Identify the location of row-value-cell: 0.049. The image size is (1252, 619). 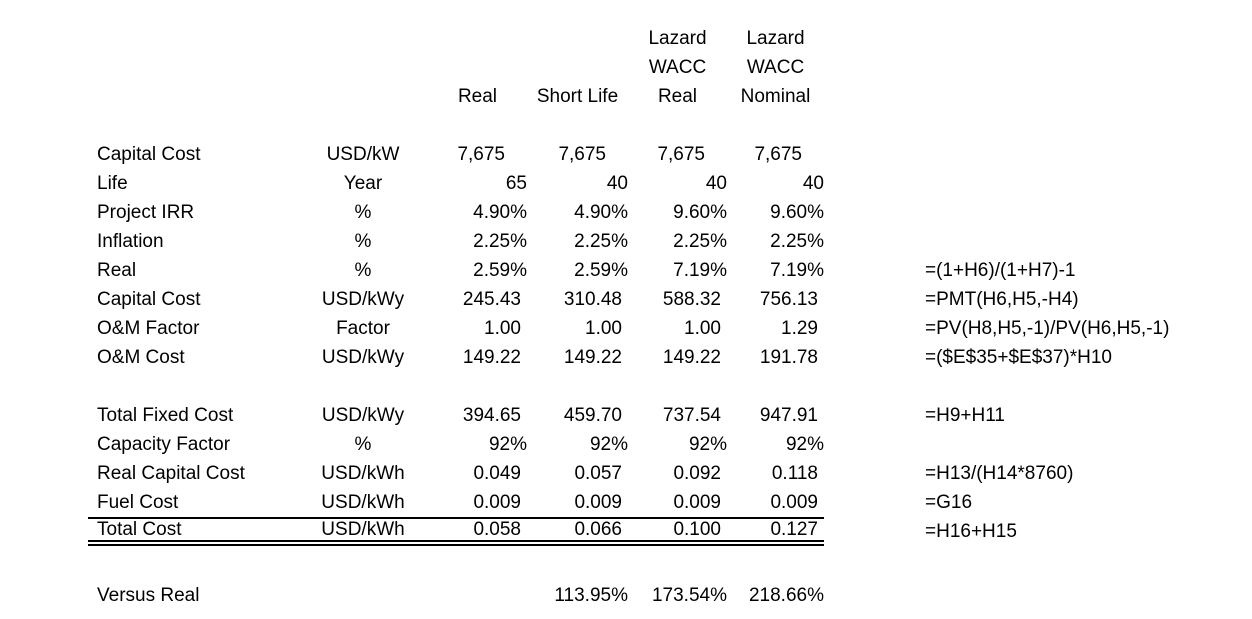
(497, 473).